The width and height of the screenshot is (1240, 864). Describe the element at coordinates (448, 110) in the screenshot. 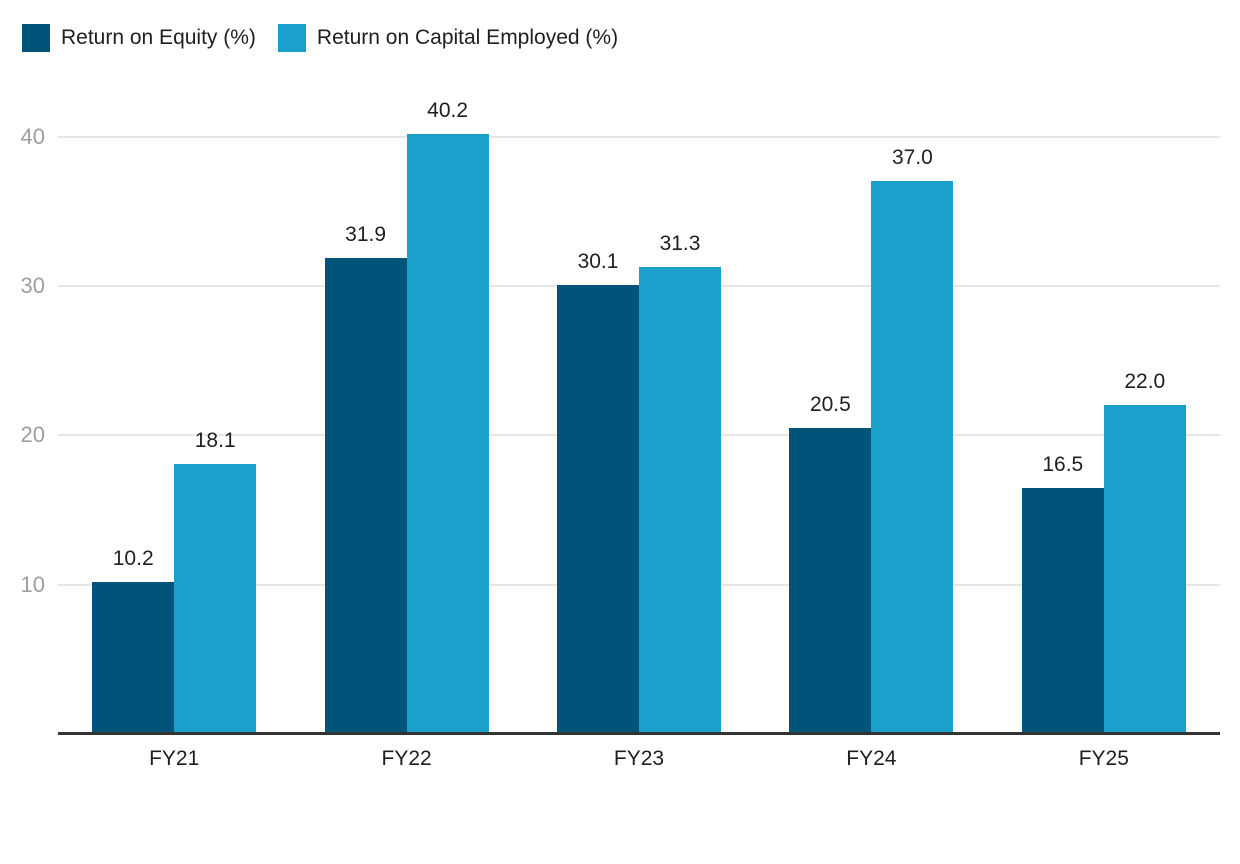

I see `value-label-fy22-series-1: 40.2` at that location.